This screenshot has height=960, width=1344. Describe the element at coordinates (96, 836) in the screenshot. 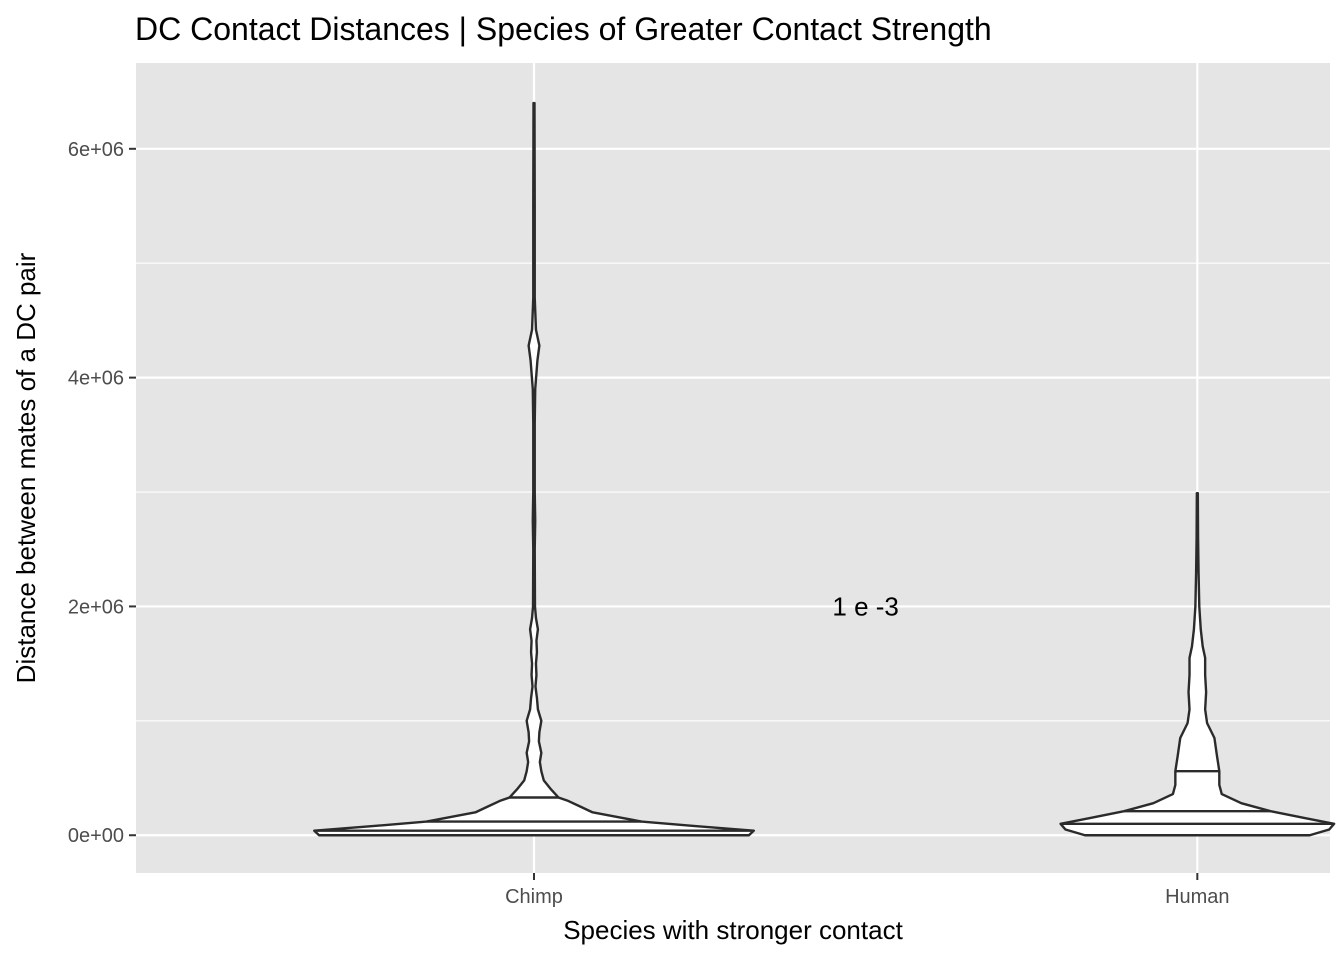

I see `y-tick-label: 0e+00` at that location.